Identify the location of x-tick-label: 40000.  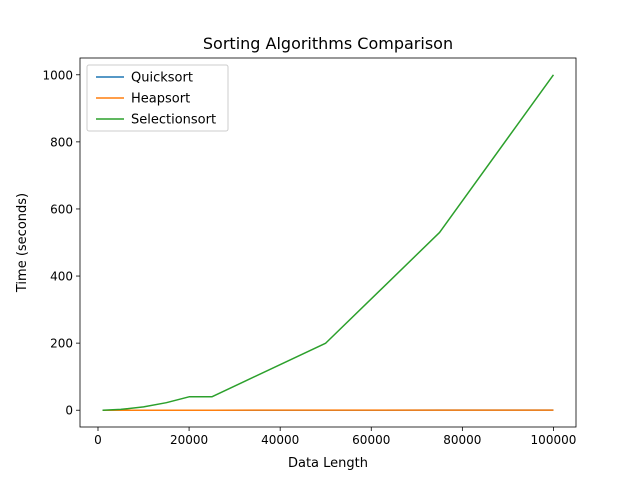
(280, 440).